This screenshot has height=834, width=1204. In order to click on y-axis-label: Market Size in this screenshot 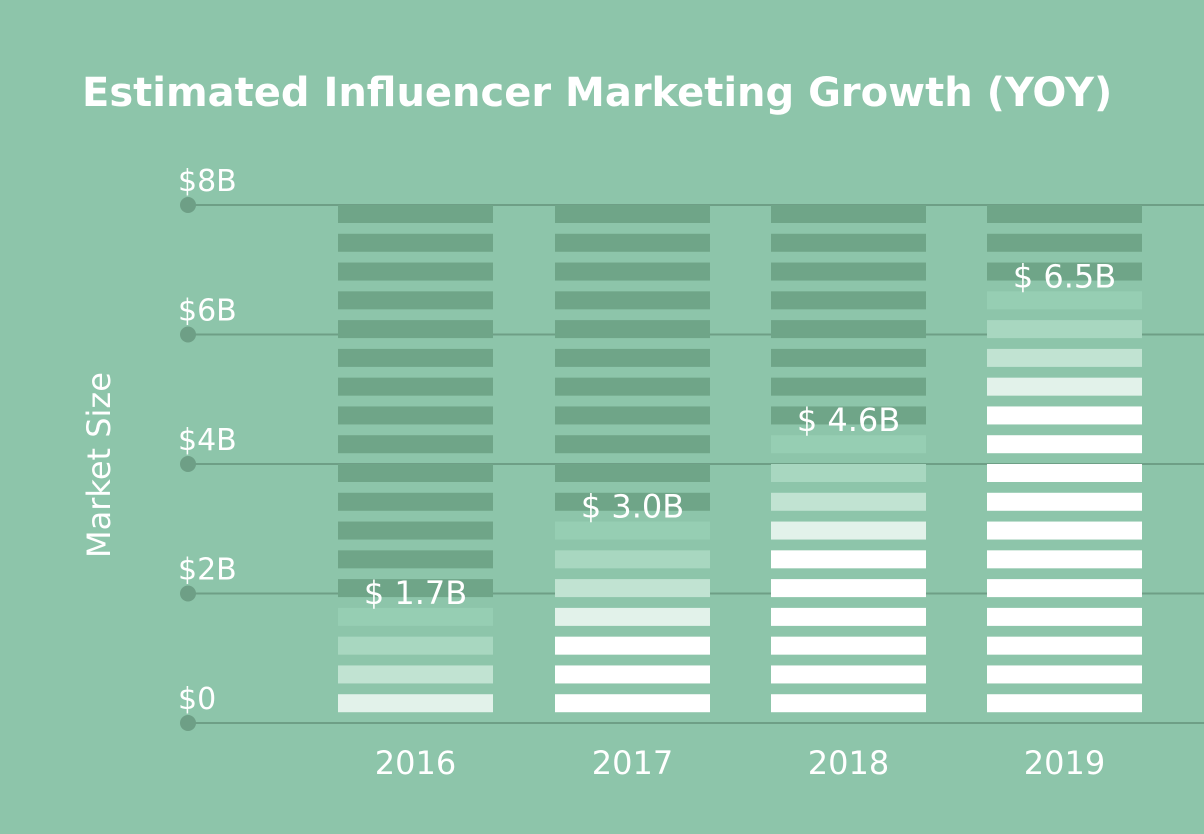, I will do `click(99, 465)`.